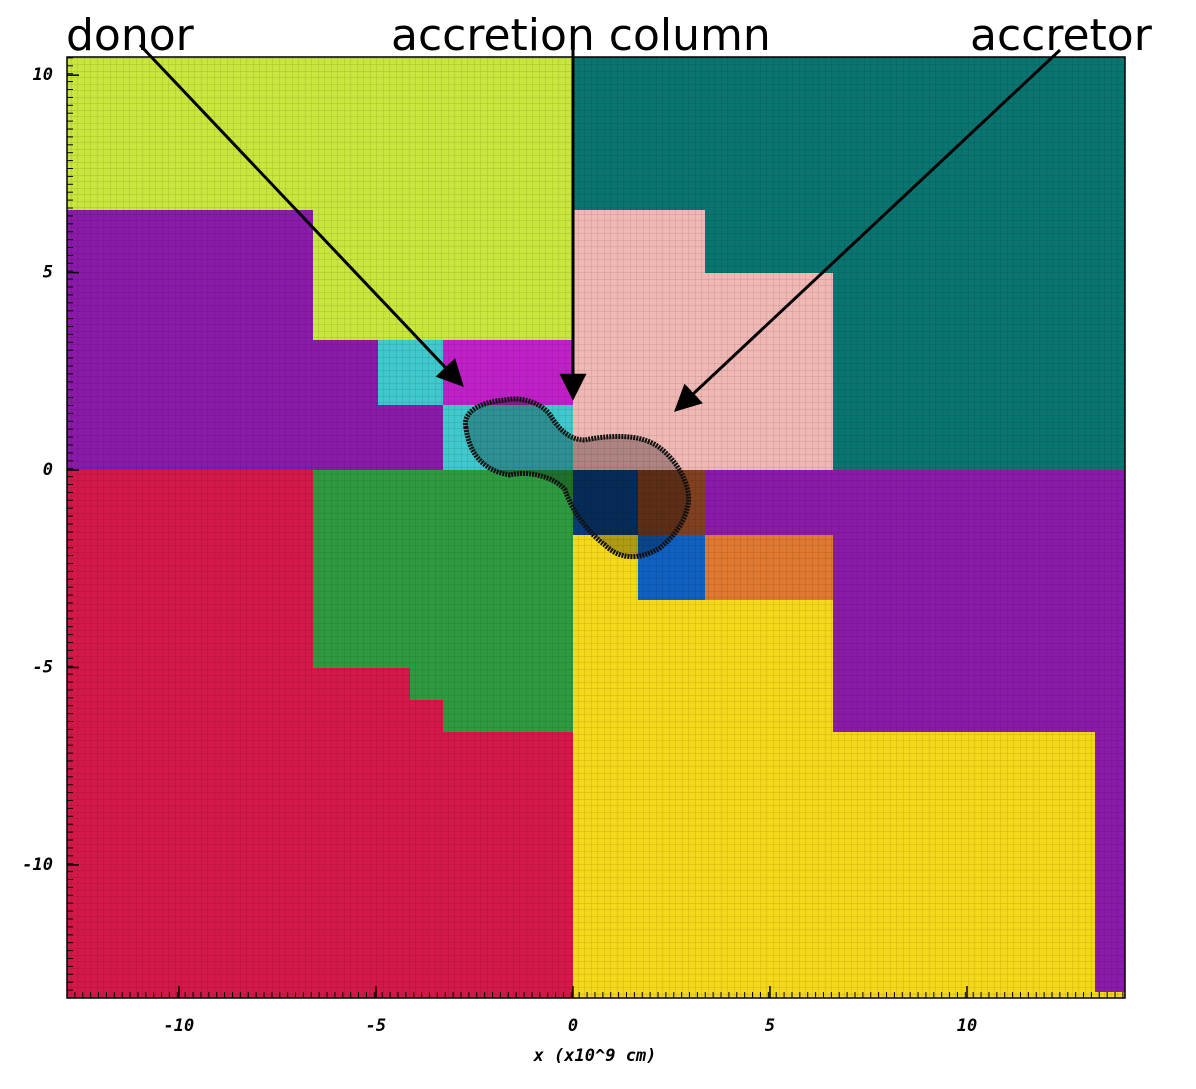  Describe the element at coordinates (43, 75) in the screenshot. I see `y-tick-label: 10` at that location.